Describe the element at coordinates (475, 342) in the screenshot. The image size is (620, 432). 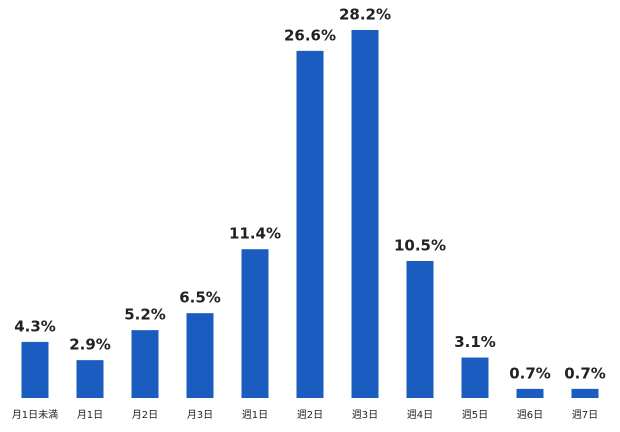
I see `value-label: 3.1%` at that location.